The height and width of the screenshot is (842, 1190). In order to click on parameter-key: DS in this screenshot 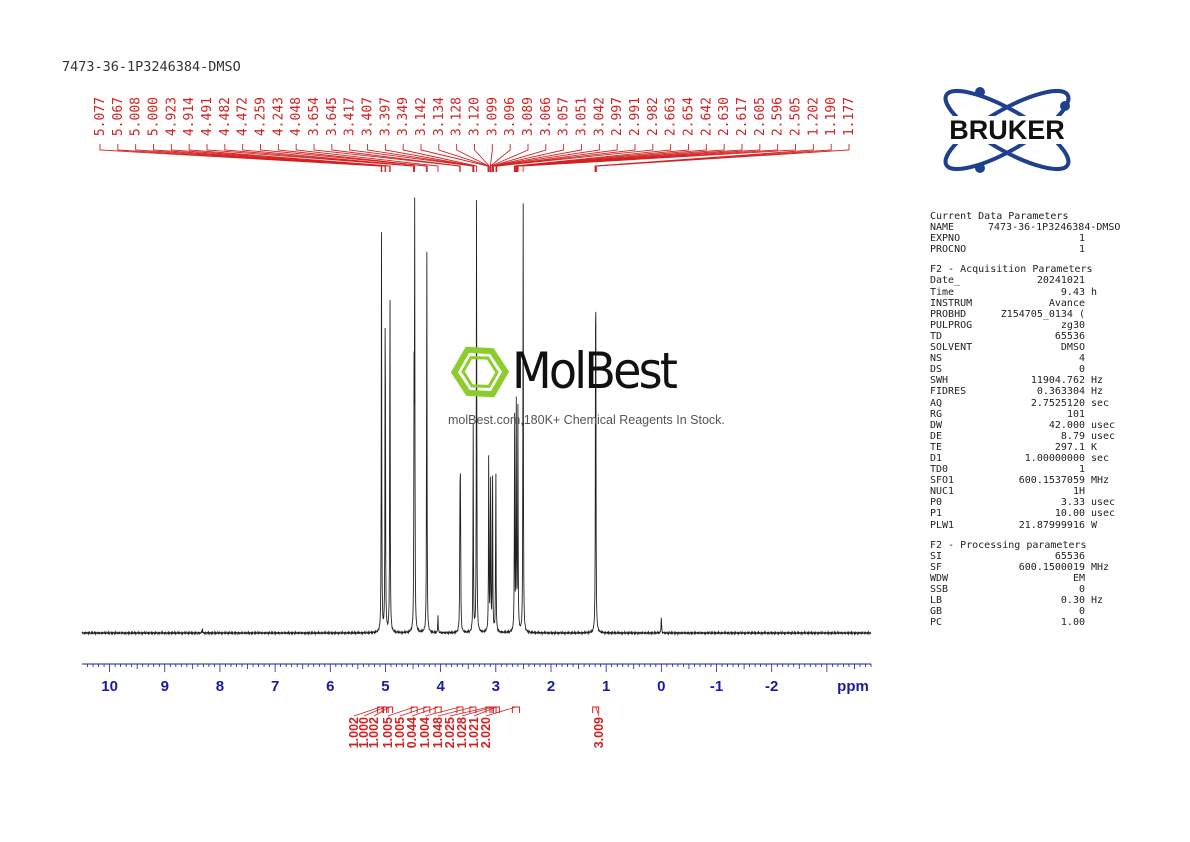, I will do `click(936, 370)`.